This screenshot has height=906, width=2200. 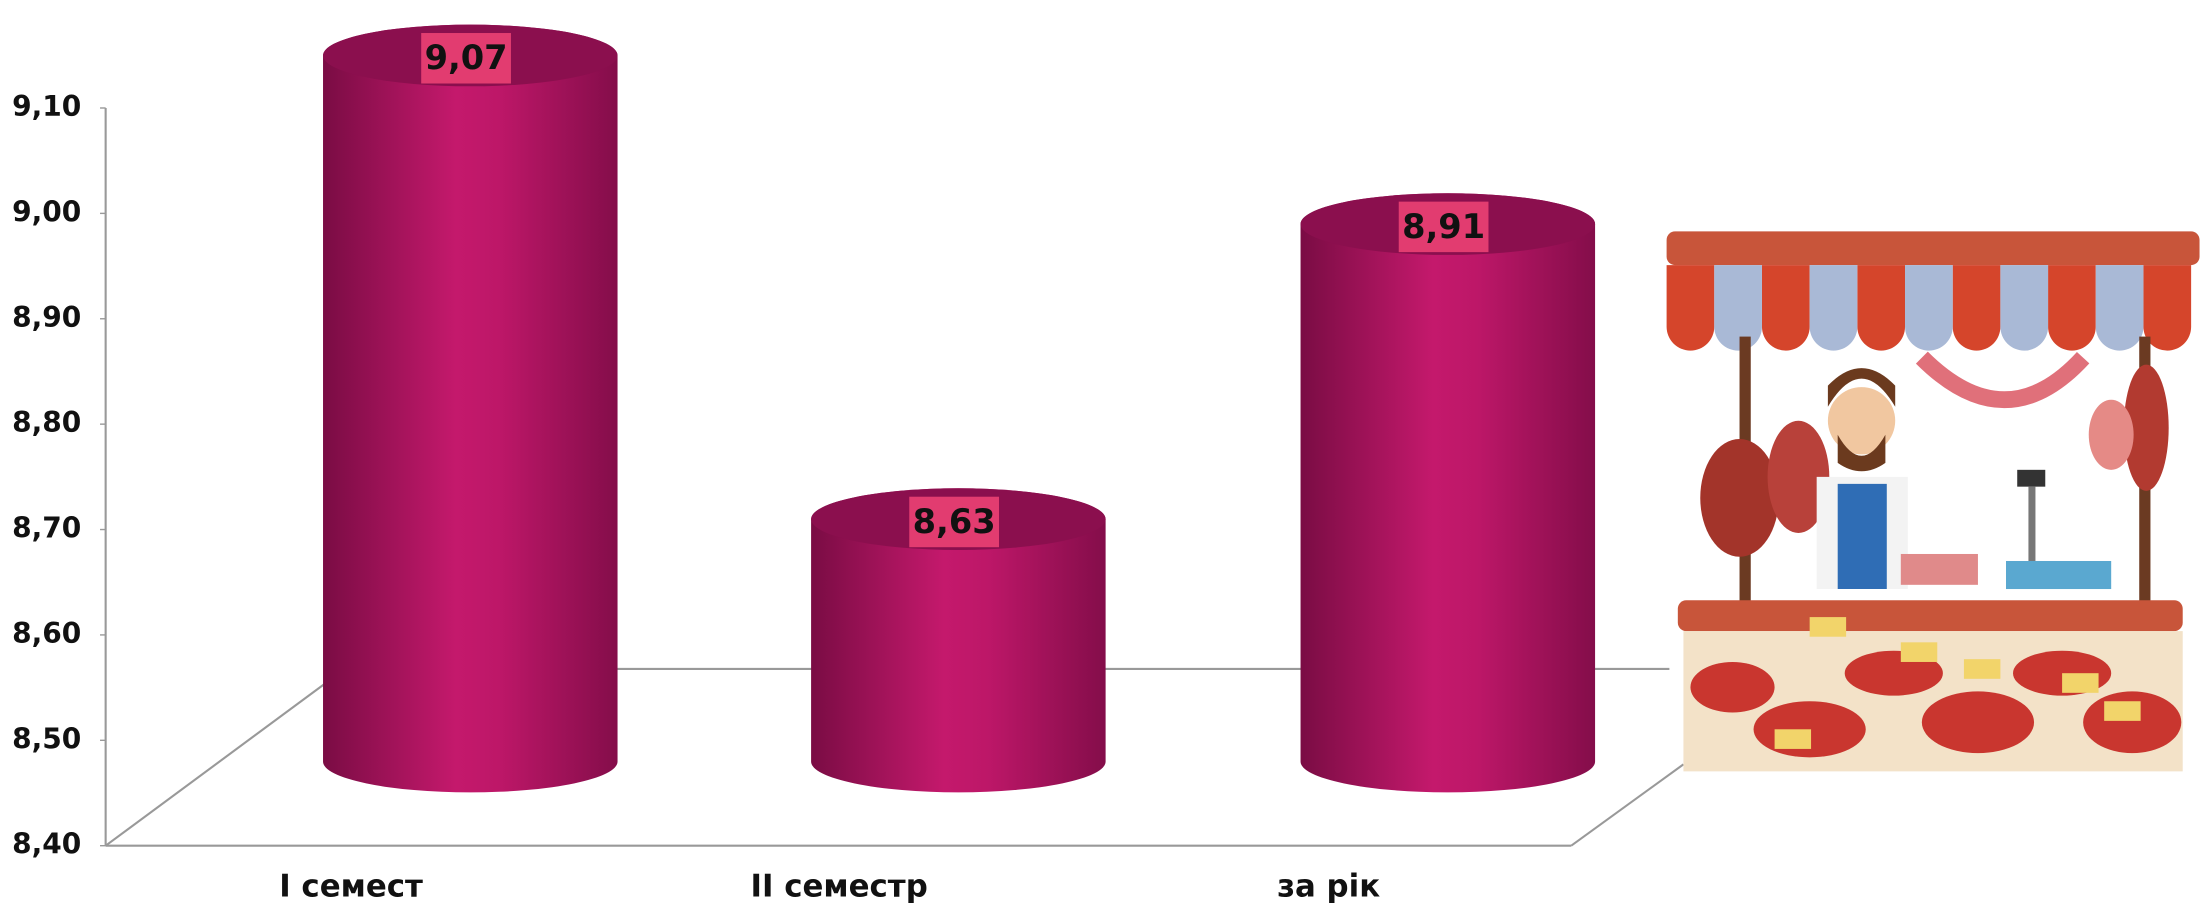 What do you see at coordinates (46, 633) in the screenshot?
I see `y-tick-label: 8,60` at bounding box center [46, 633].